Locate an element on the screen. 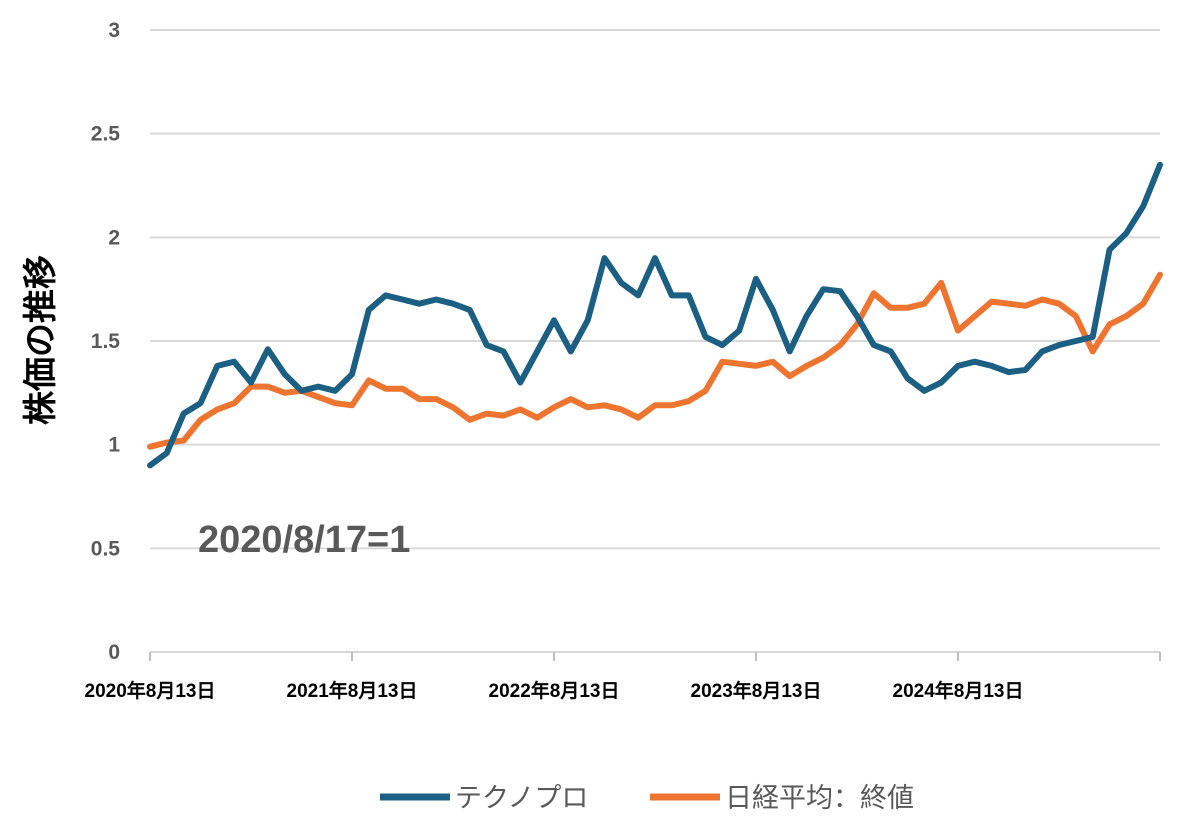 The width and height of the screenshot is (1200, 825). legend-label-technopro: テクノプロ is located at coordinates (521, 798).